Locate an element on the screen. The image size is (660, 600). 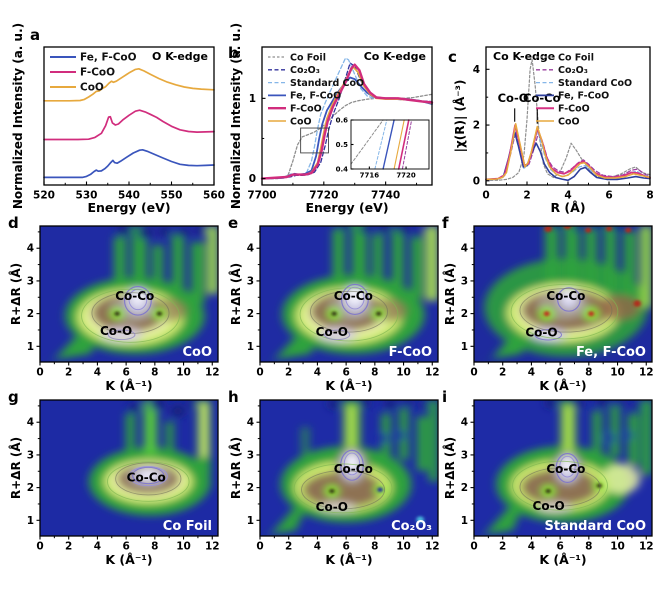
svg-text: 7716 is located at coordinates (370, 176).